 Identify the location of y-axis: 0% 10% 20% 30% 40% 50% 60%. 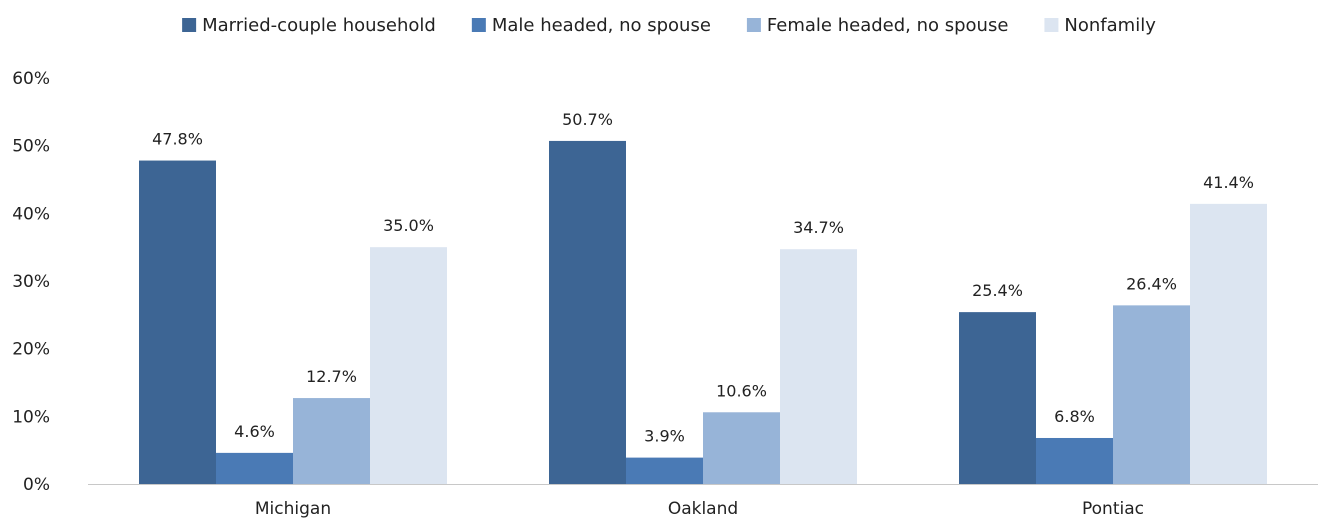
(31, 282).